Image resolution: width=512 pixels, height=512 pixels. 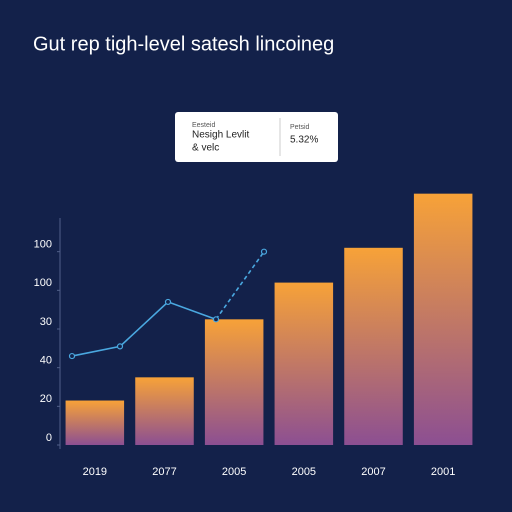 What do you see at coordinates (183, 44) in the screenshot?
I see `chart-title: Gut rep tigh-level satesh lincoineg` at bounding box center [183, 44].